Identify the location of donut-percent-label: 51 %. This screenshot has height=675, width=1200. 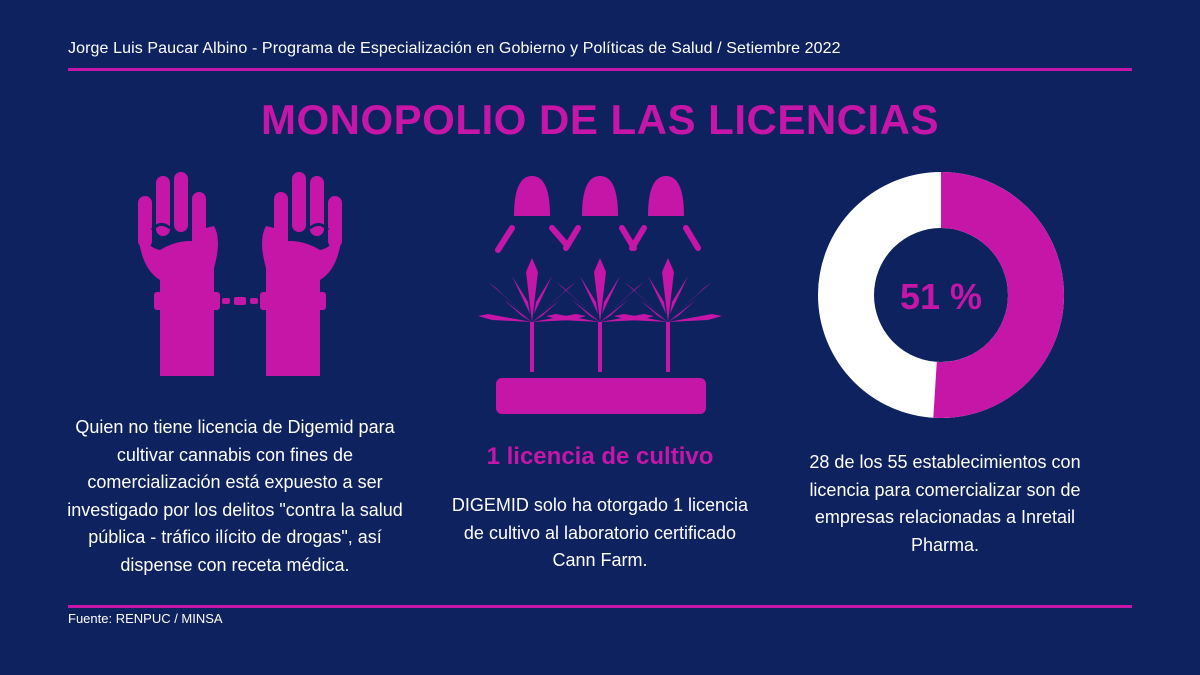
(941, 296).